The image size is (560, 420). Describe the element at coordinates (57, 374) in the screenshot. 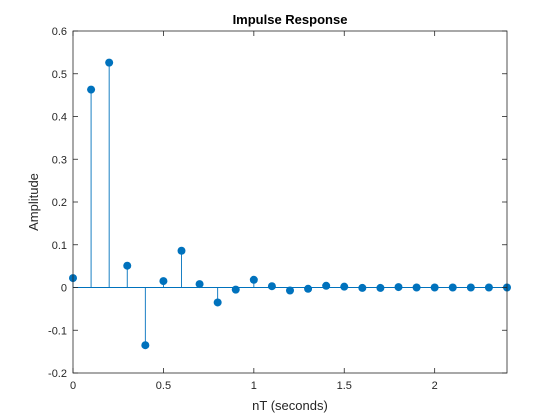

I see `y-tick-label: -0.2` at that location.